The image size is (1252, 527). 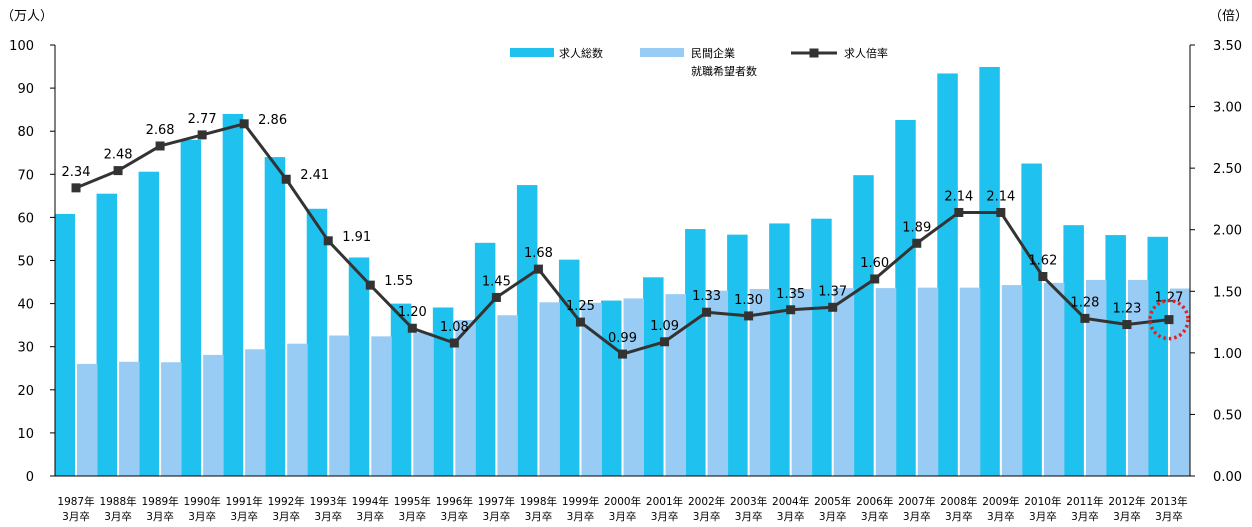 I want to click on ratio-data-label: 2.41, so click(x=314, y=175).